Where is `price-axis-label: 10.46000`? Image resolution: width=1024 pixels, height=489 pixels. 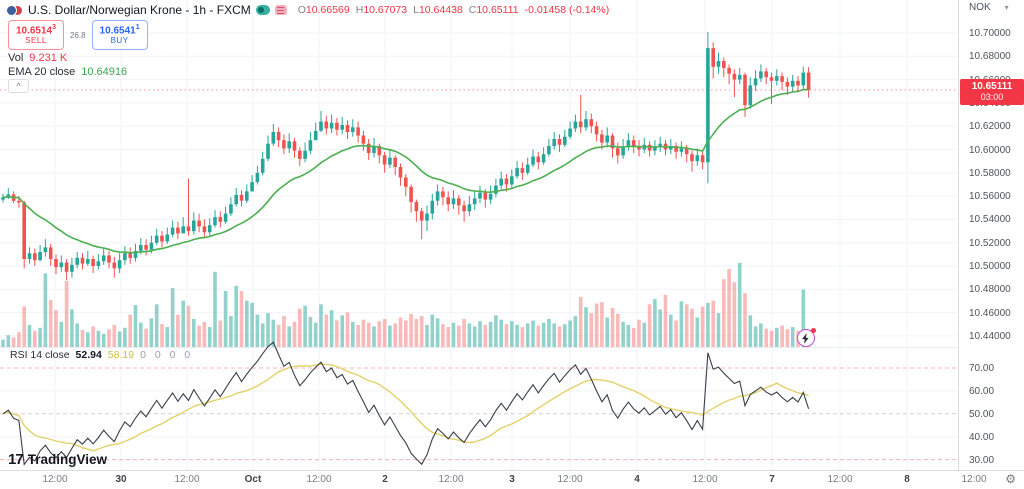
price-axis-label: 10.46000 is located at coordinates (990, 313).